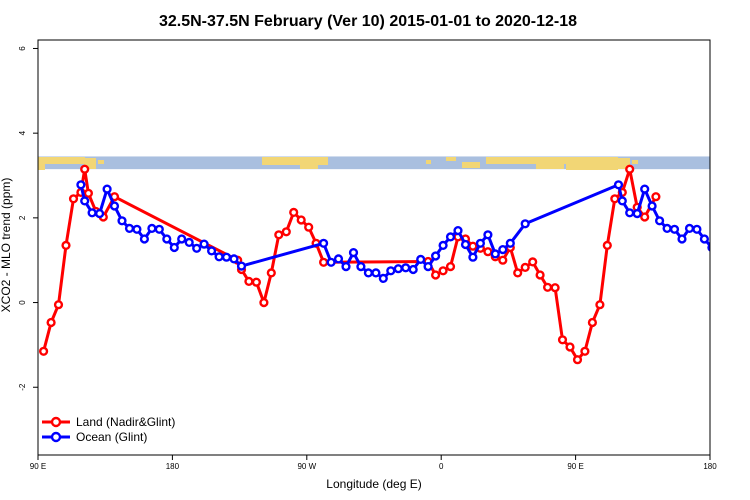 The height and width of the screenshot is (500, 750). What do you see at coordinates (338, 163) in the screenshot?
I see `land-band-land` at bounding box center [338, 163].